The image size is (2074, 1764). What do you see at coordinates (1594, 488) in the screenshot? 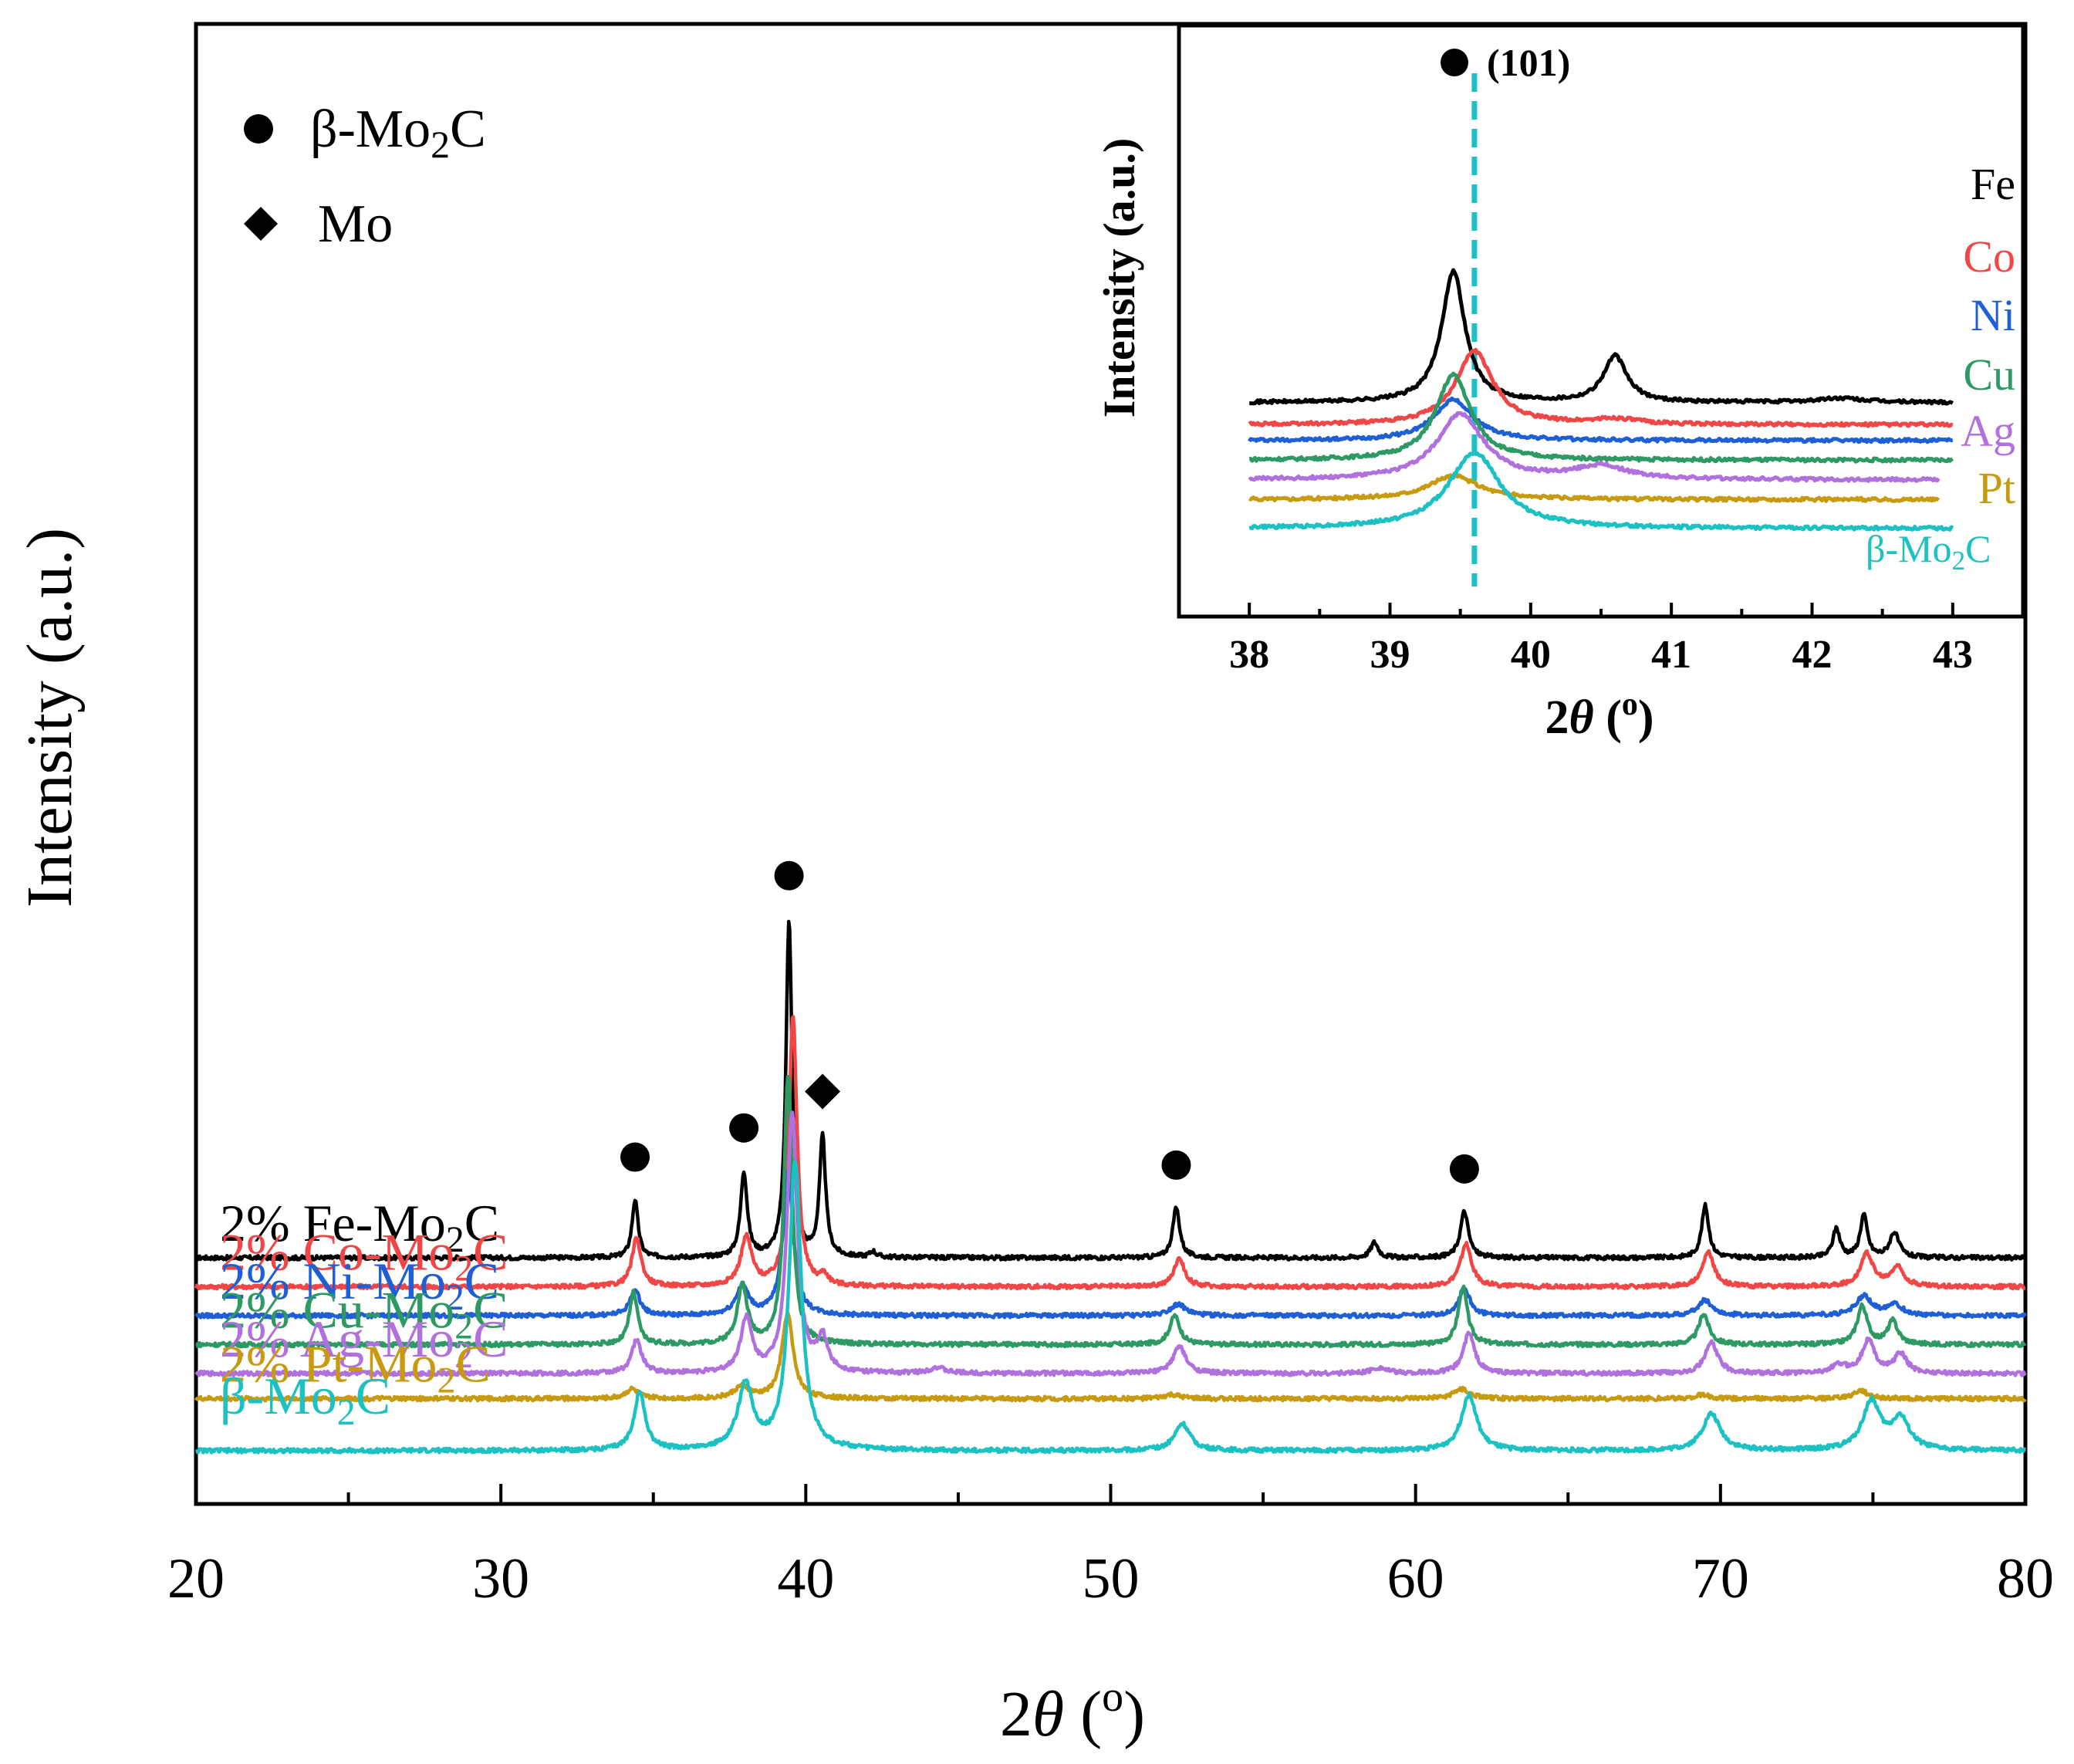
I see `inset-series-line-pt` at bounding box center [1594, 488].